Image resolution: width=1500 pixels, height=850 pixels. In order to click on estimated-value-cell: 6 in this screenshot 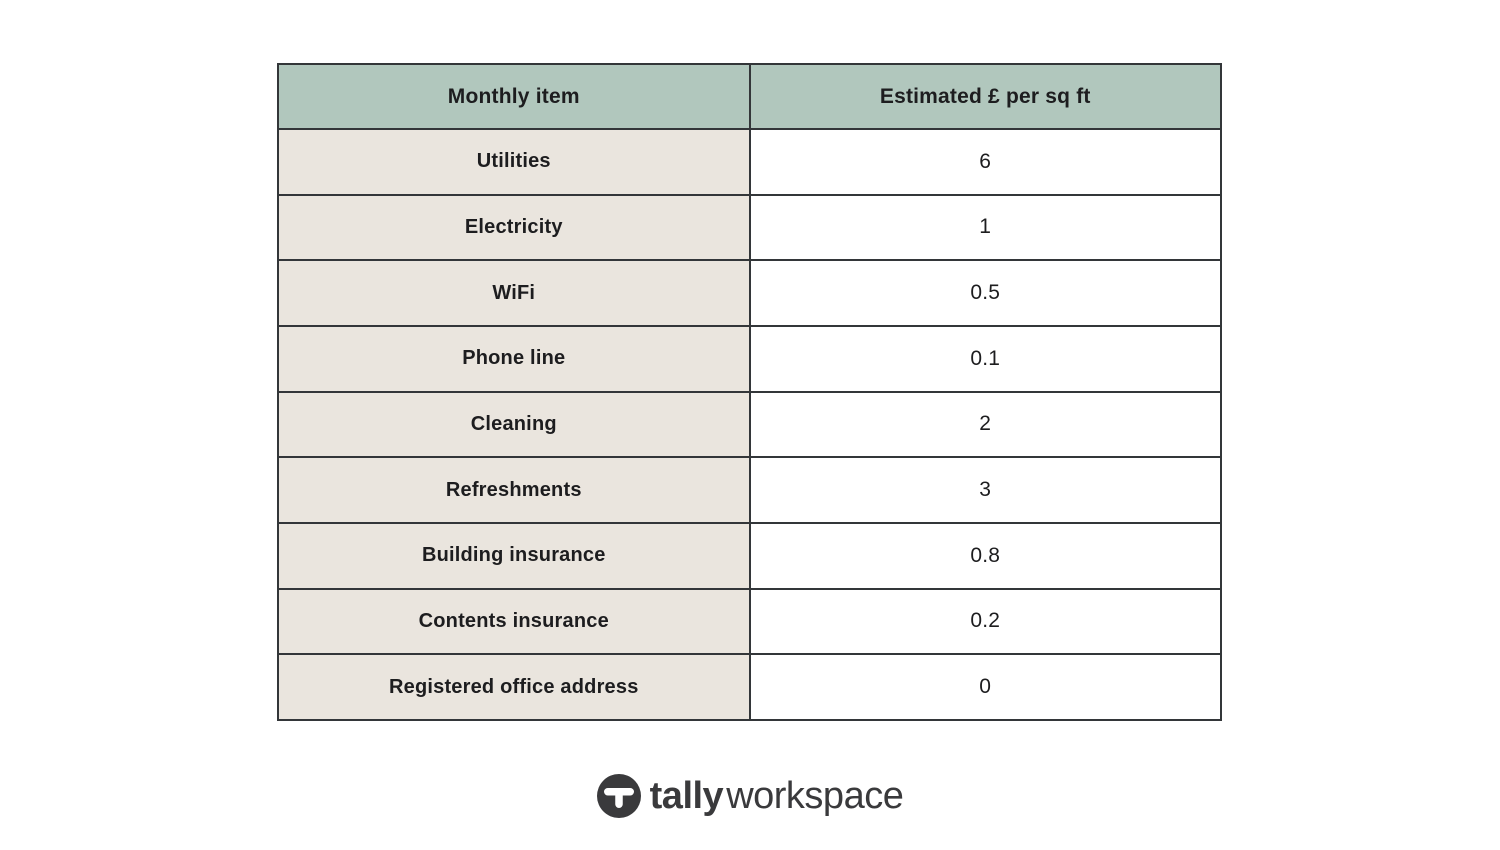, I will do `click(985, 162)`.